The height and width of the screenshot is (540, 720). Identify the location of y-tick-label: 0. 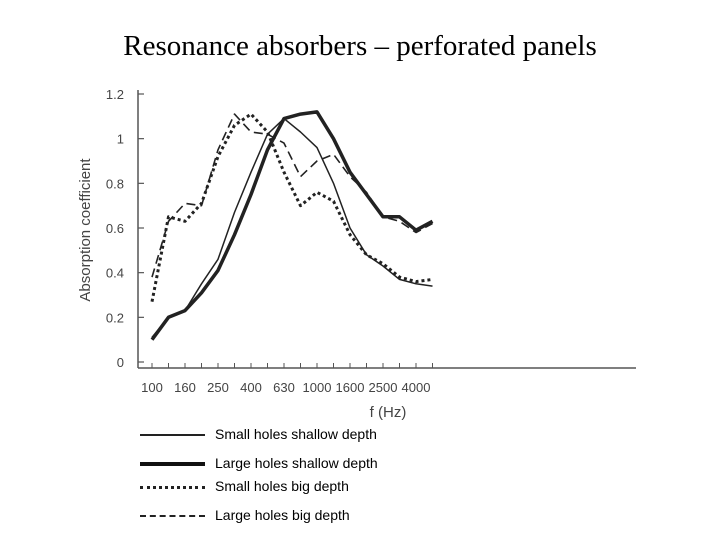
(120, 362).